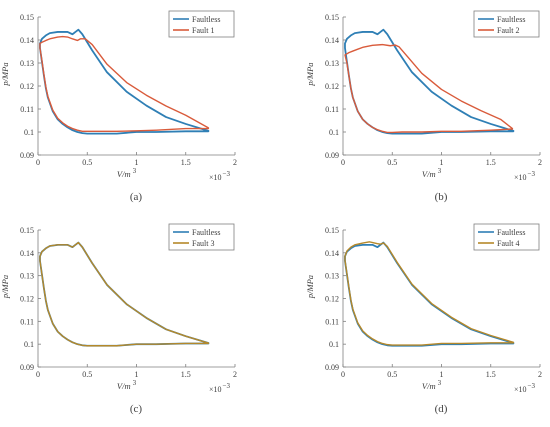 Image resolution: width=550 pixels, height=427 pixels. What do you see at coordinates (441, 197) in the screenshot?
I see `panel-caption: (b)` at bounding box center [441, 197].